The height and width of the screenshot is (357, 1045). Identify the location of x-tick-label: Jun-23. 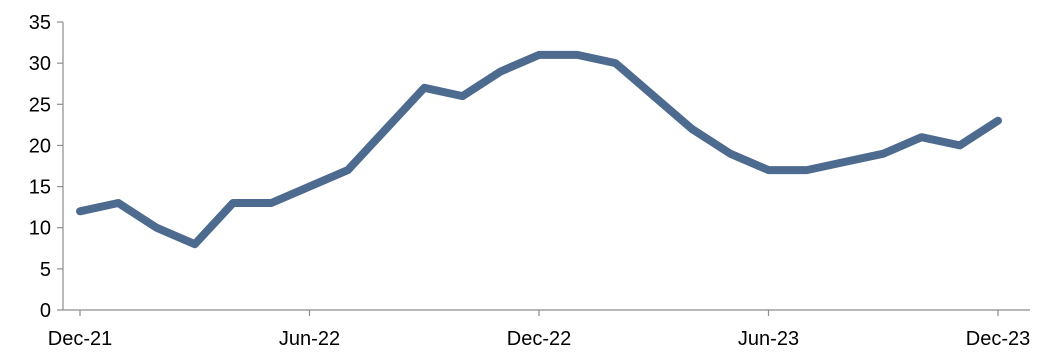
(768, 339).